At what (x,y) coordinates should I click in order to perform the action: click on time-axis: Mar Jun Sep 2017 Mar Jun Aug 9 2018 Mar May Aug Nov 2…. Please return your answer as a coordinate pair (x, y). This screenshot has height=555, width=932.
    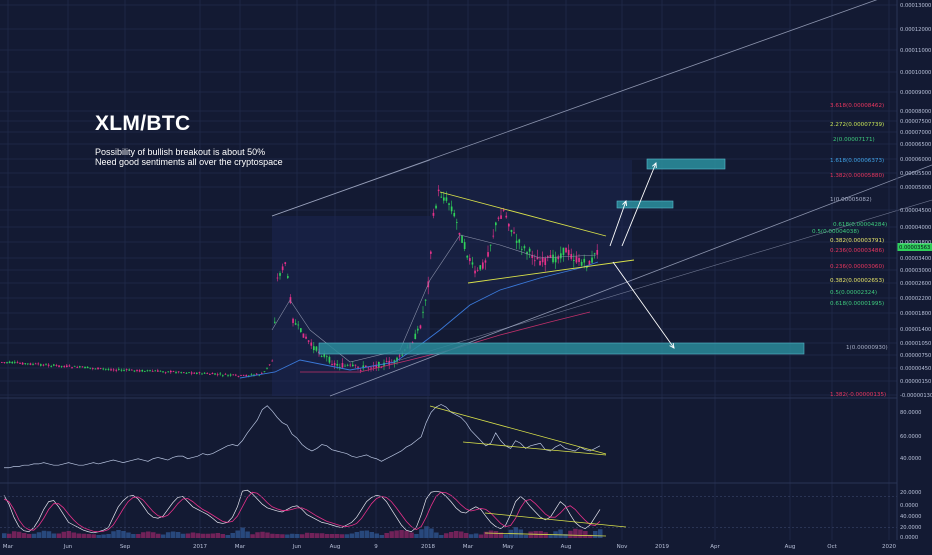
    Looking at the image, I should click on (450, 547).